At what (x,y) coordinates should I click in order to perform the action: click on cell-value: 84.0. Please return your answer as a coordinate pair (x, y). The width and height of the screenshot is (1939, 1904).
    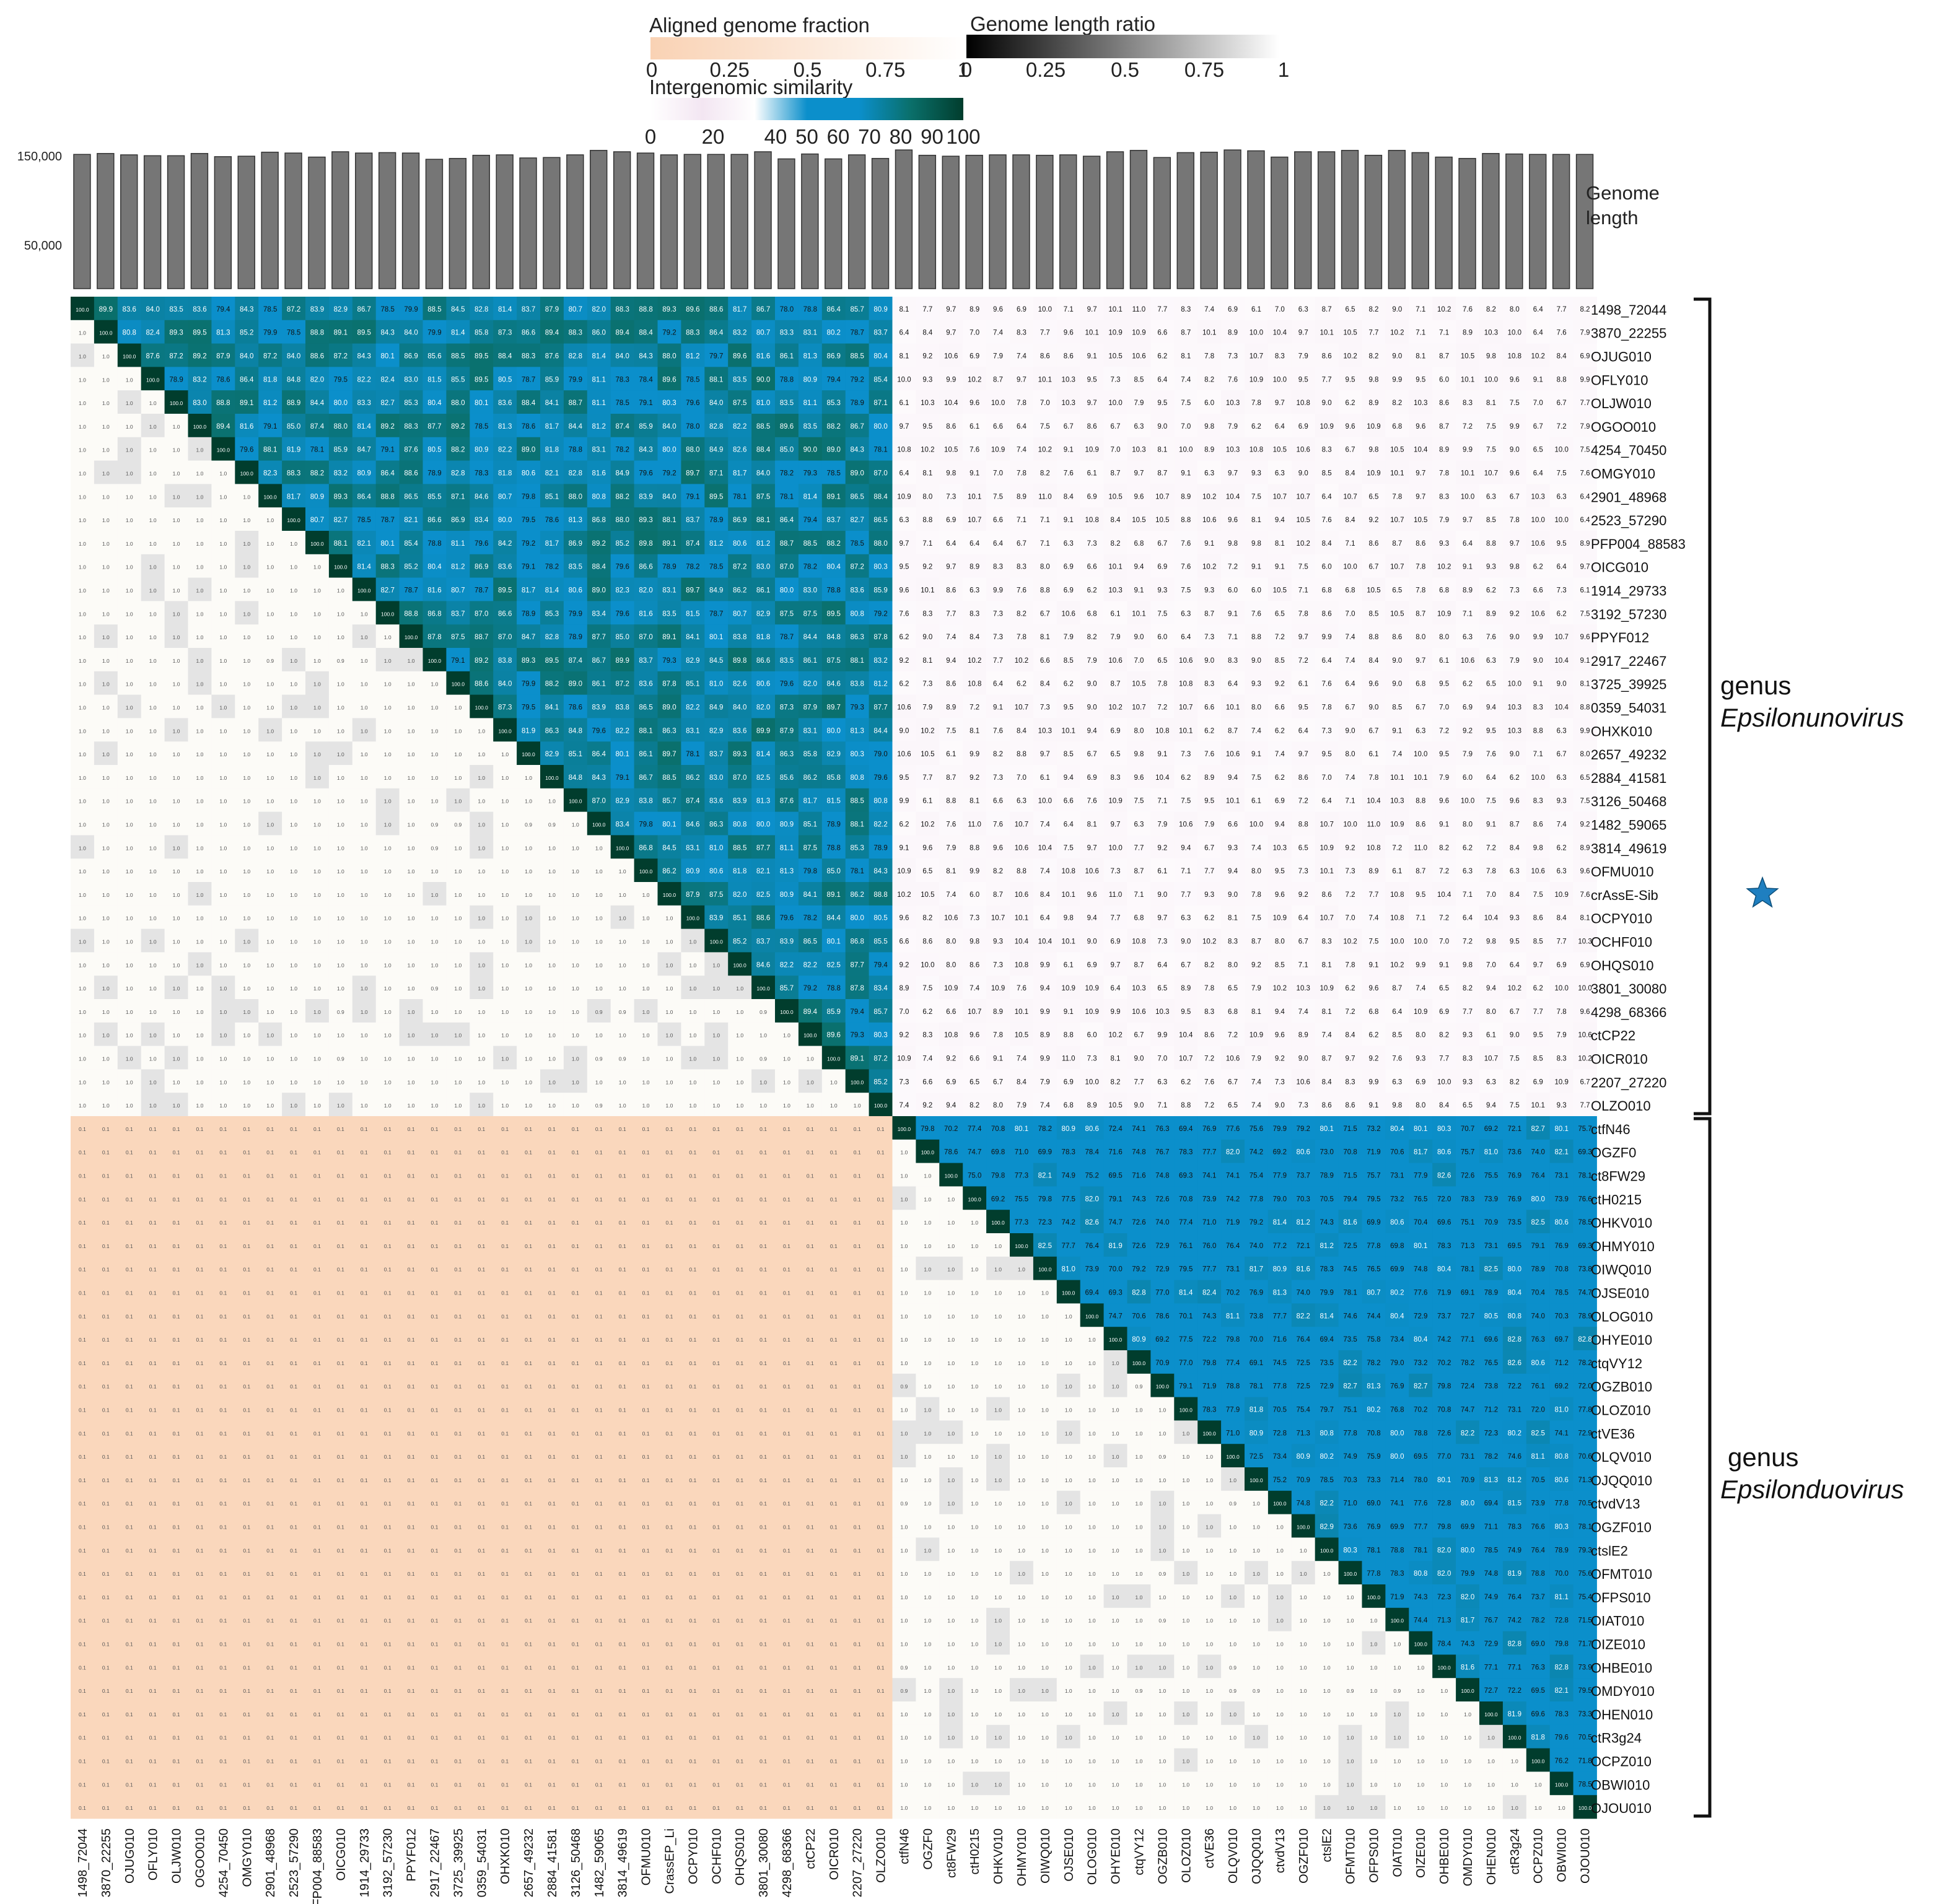
    Looking at the image, I should click on (293, 357).